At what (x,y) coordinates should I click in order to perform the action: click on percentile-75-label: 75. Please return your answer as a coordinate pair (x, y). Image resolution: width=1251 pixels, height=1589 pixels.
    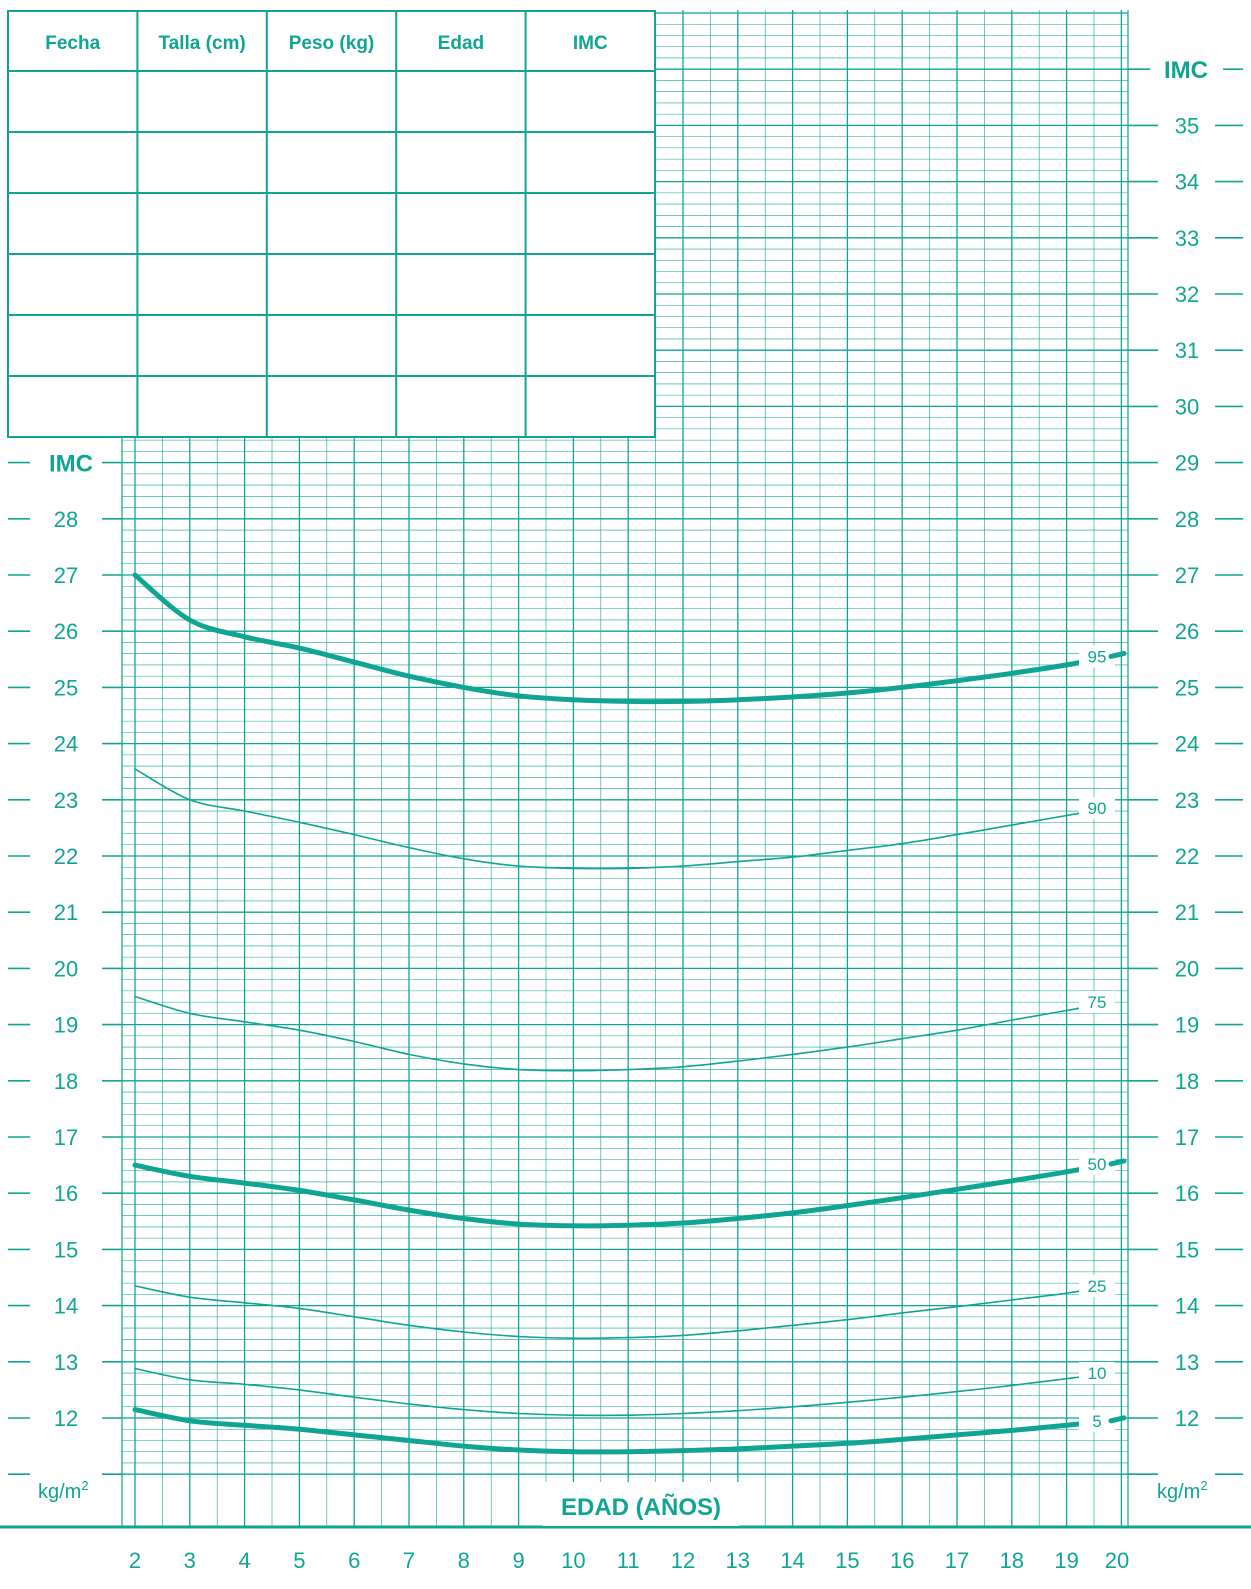
    Looking at the image, I should click on (1097, 1002).